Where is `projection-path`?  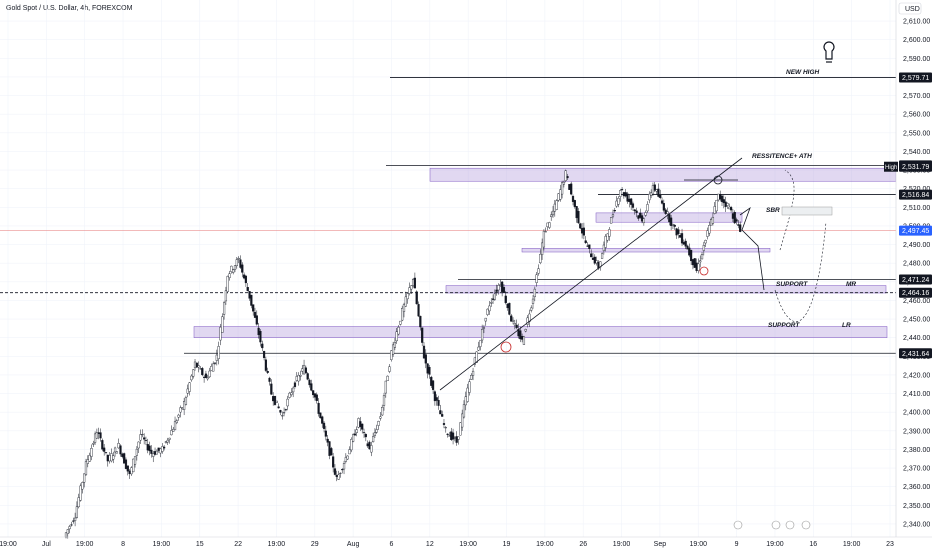
projection-path is located at coordinates (752, 248).